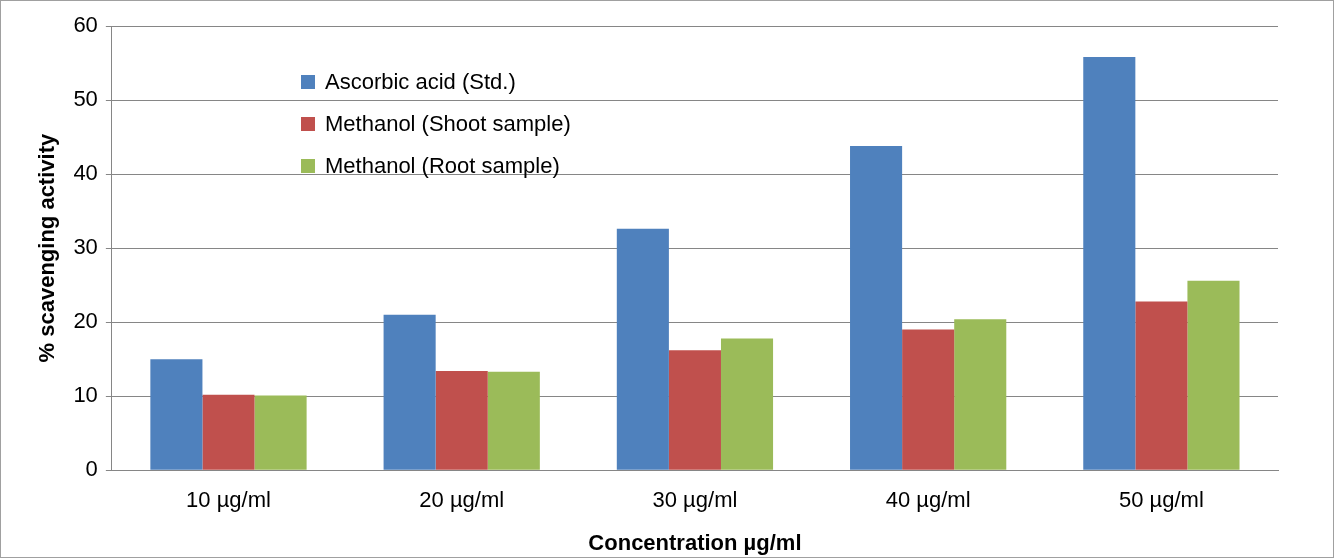 The width and height of the screenshot is (1334, 558). I want to click on x-axis-title: Concentration µg/ml, so click(695, 542).